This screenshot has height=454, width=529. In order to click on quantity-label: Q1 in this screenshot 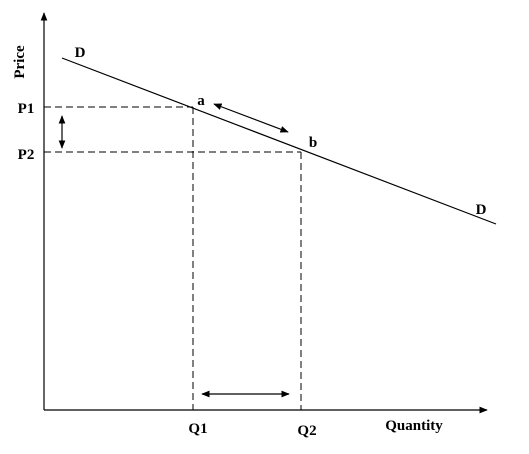, I will do `click(197, 429)`.